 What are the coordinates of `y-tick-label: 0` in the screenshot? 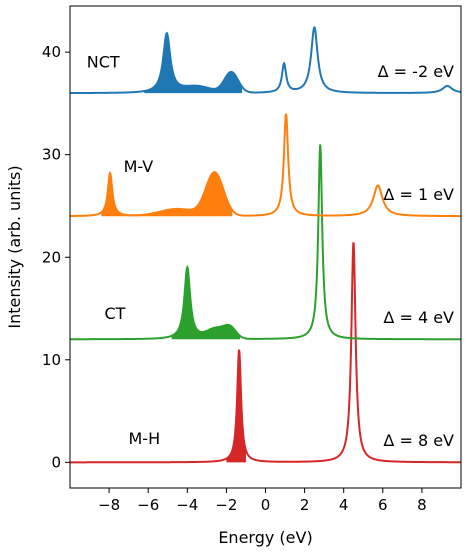 It's located at (56, 462).